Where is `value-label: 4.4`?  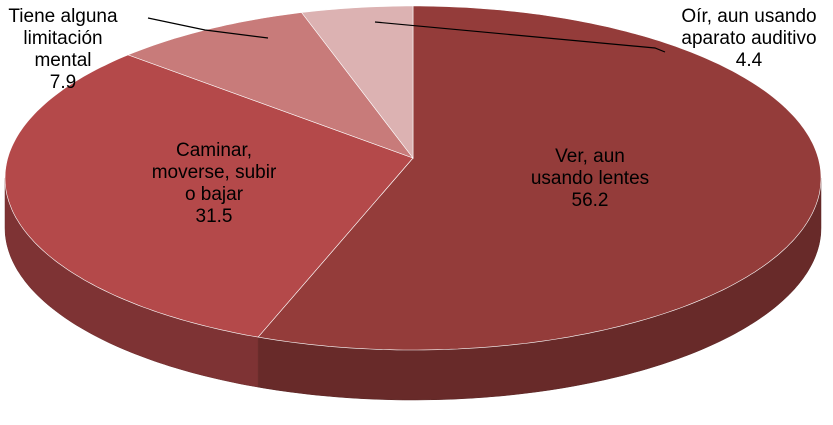 value-label: 4.4 is located at coordinates (749, 60).